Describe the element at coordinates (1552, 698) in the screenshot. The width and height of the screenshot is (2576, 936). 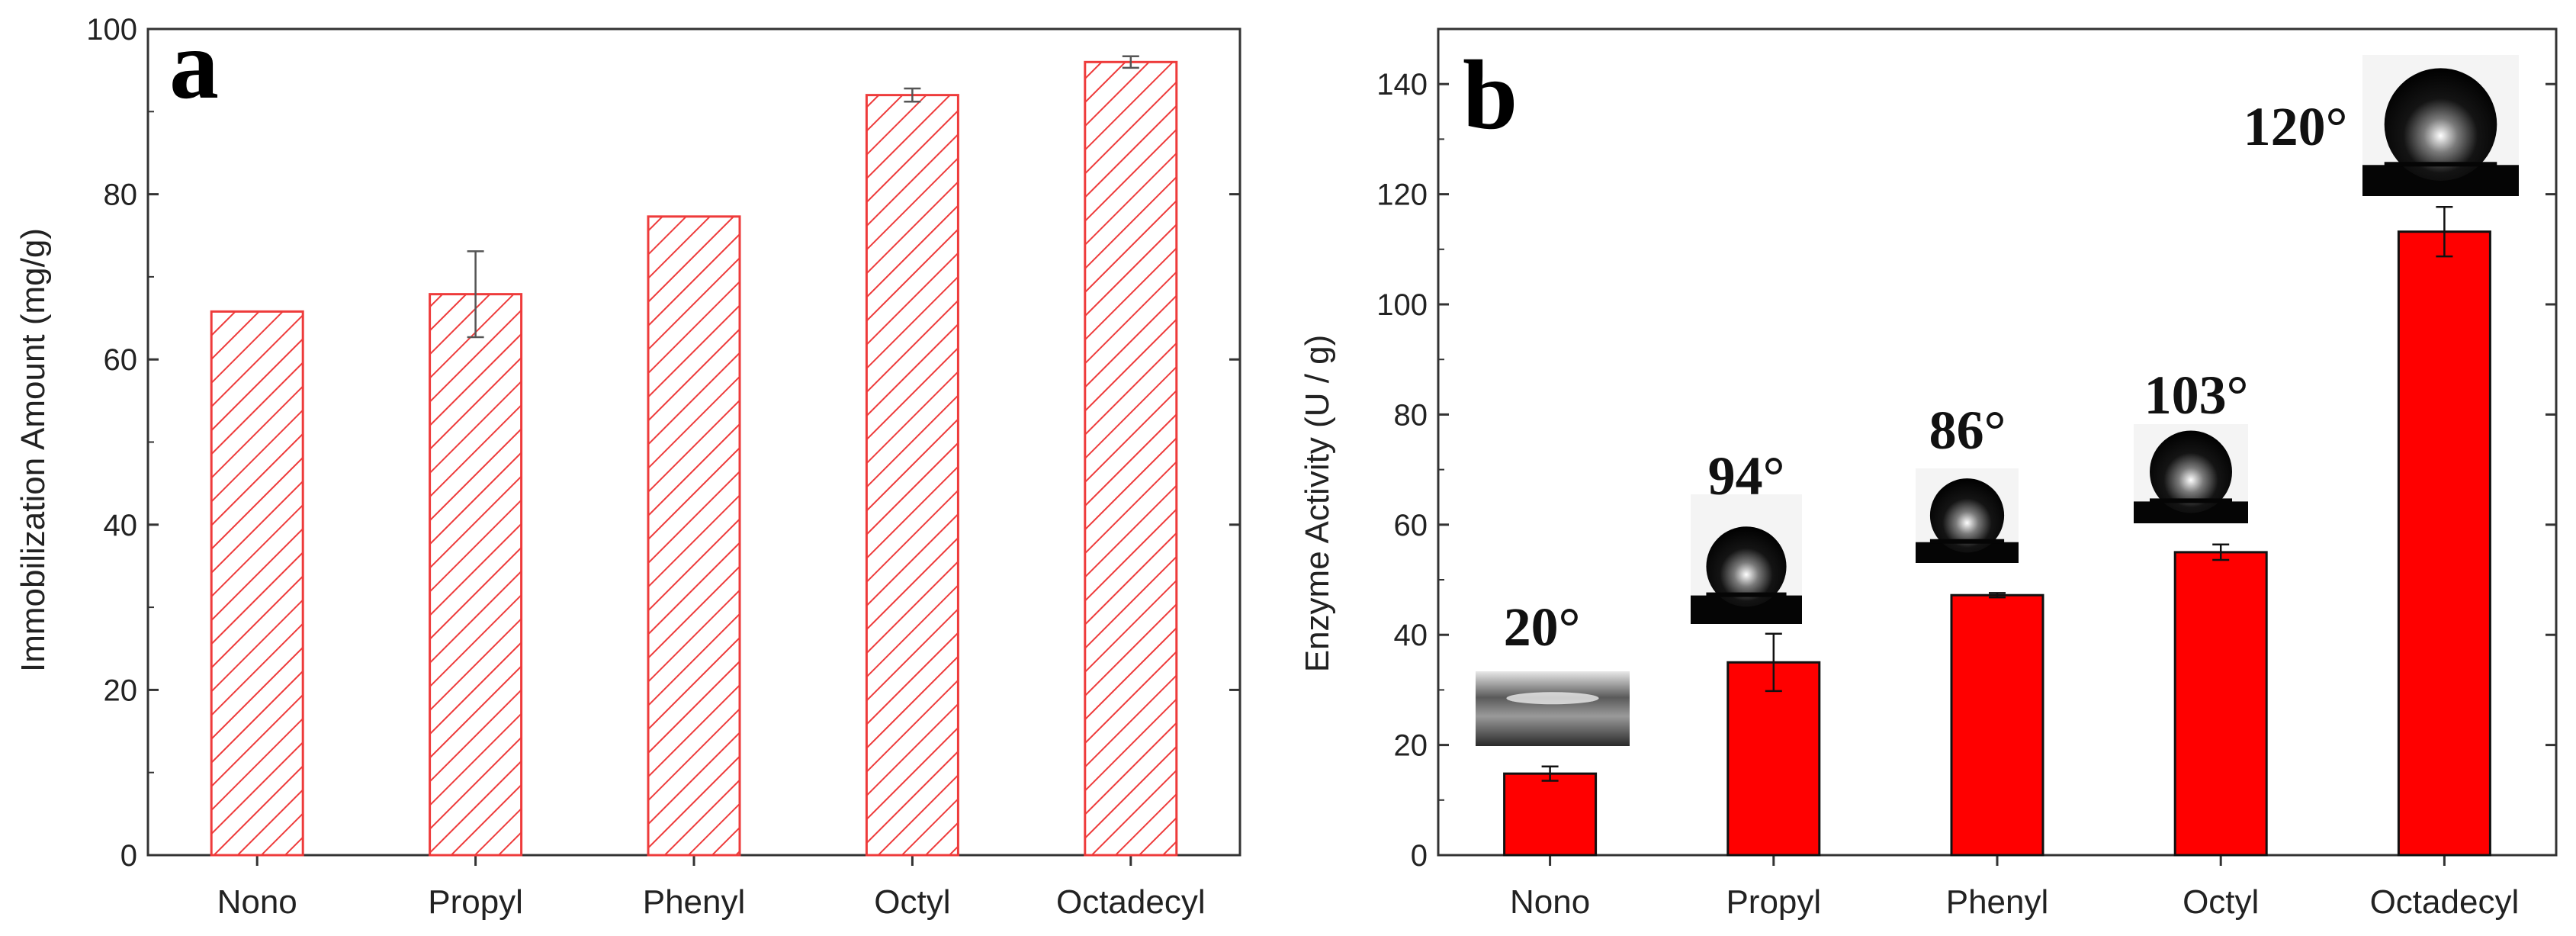
I see `droplet-highlight` at that location.